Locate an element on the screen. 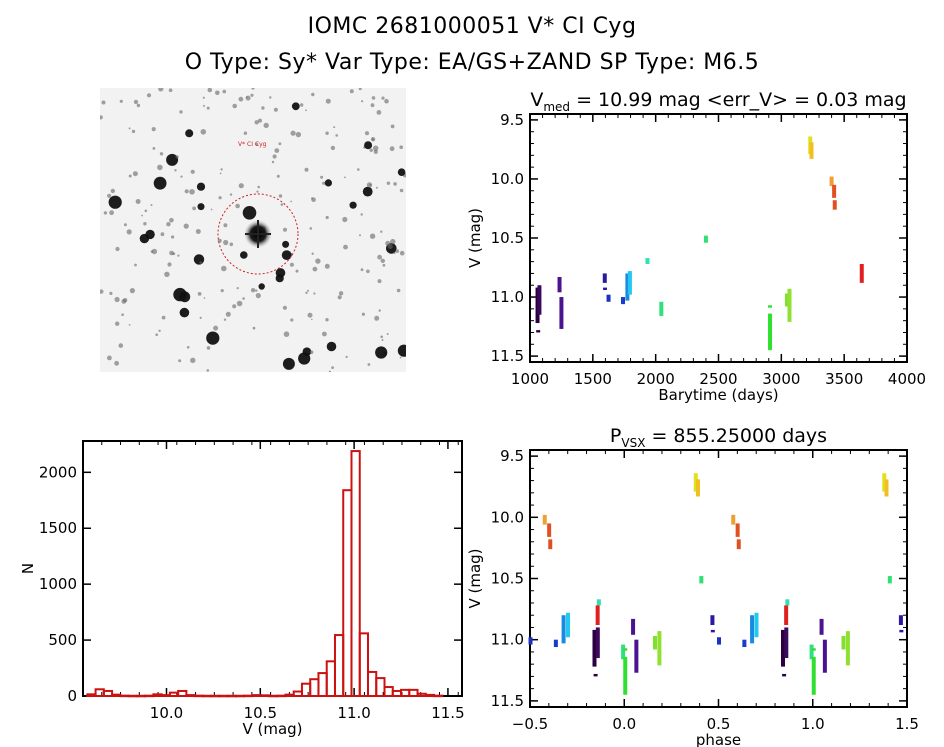  x-tick-label: 10.5 is located at coordinates (260, 713).